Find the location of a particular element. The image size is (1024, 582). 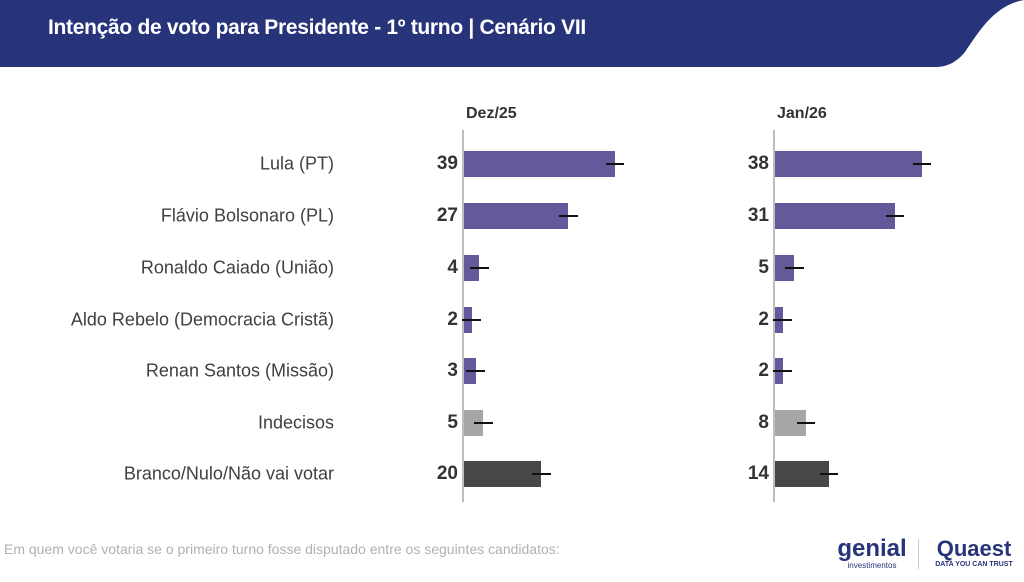

value-label: 4 is located at coordinates (452, 267).